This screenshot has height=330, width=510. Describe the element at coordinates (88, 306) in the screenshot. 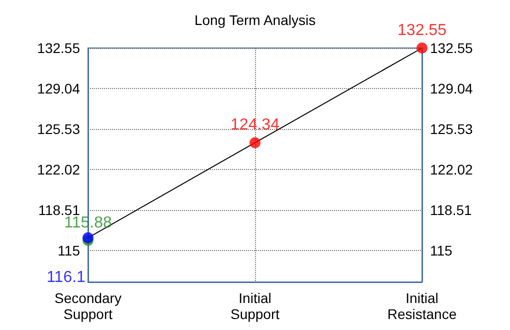

I see `x-tick-label: Secondary Support` at that location.